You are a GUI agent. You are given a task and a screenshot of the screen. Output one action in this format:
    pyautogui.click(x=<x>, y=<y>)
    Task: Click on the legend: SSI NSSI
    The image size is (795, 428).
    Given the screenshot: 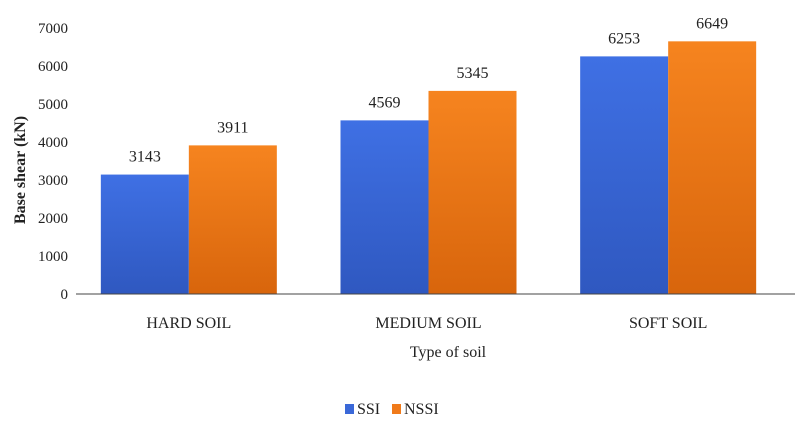 What is the action you would take?
    pyautogui.click(x=392, y=409)
    